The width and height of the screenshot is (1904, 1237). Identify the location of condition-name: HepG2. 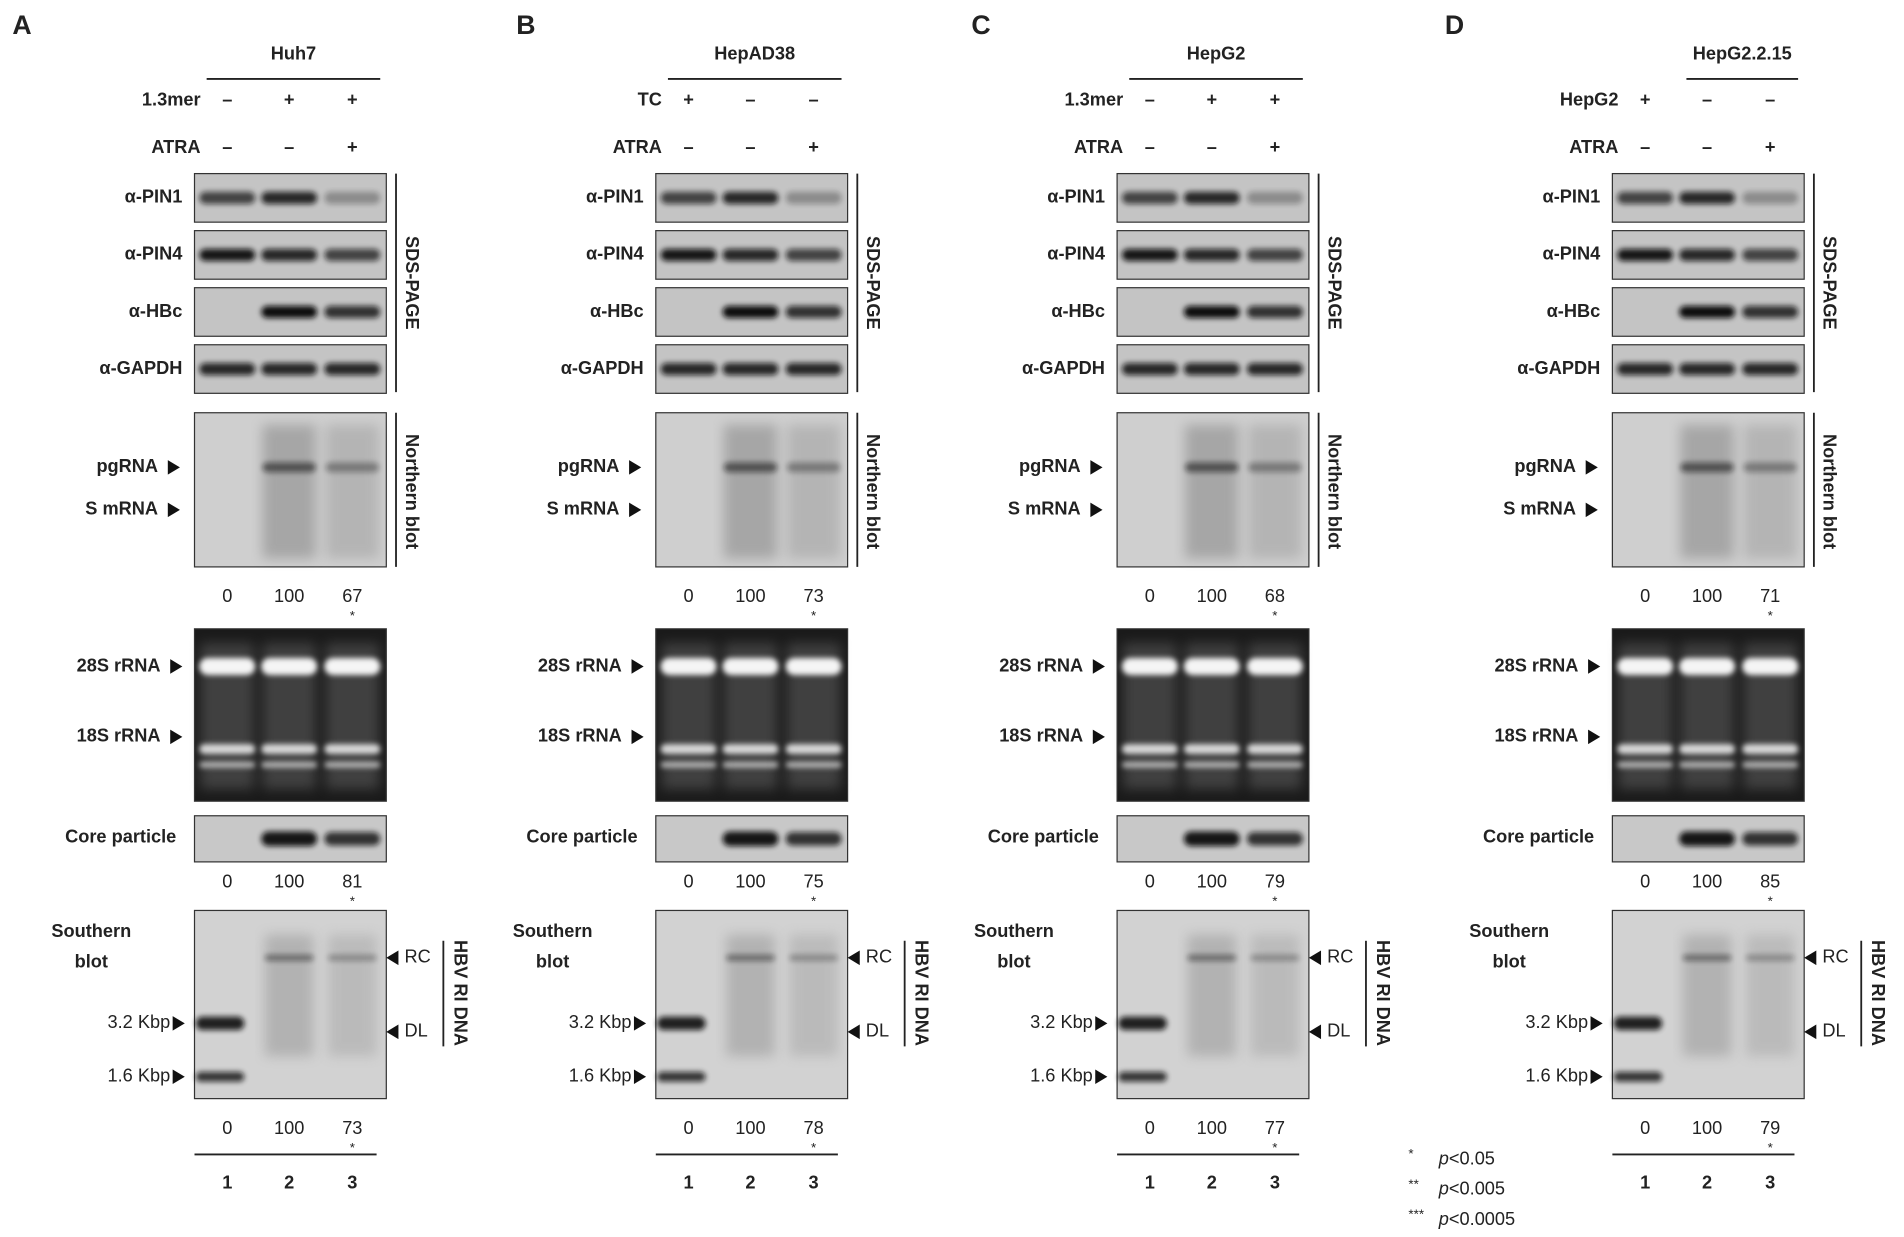
(1589, 100).